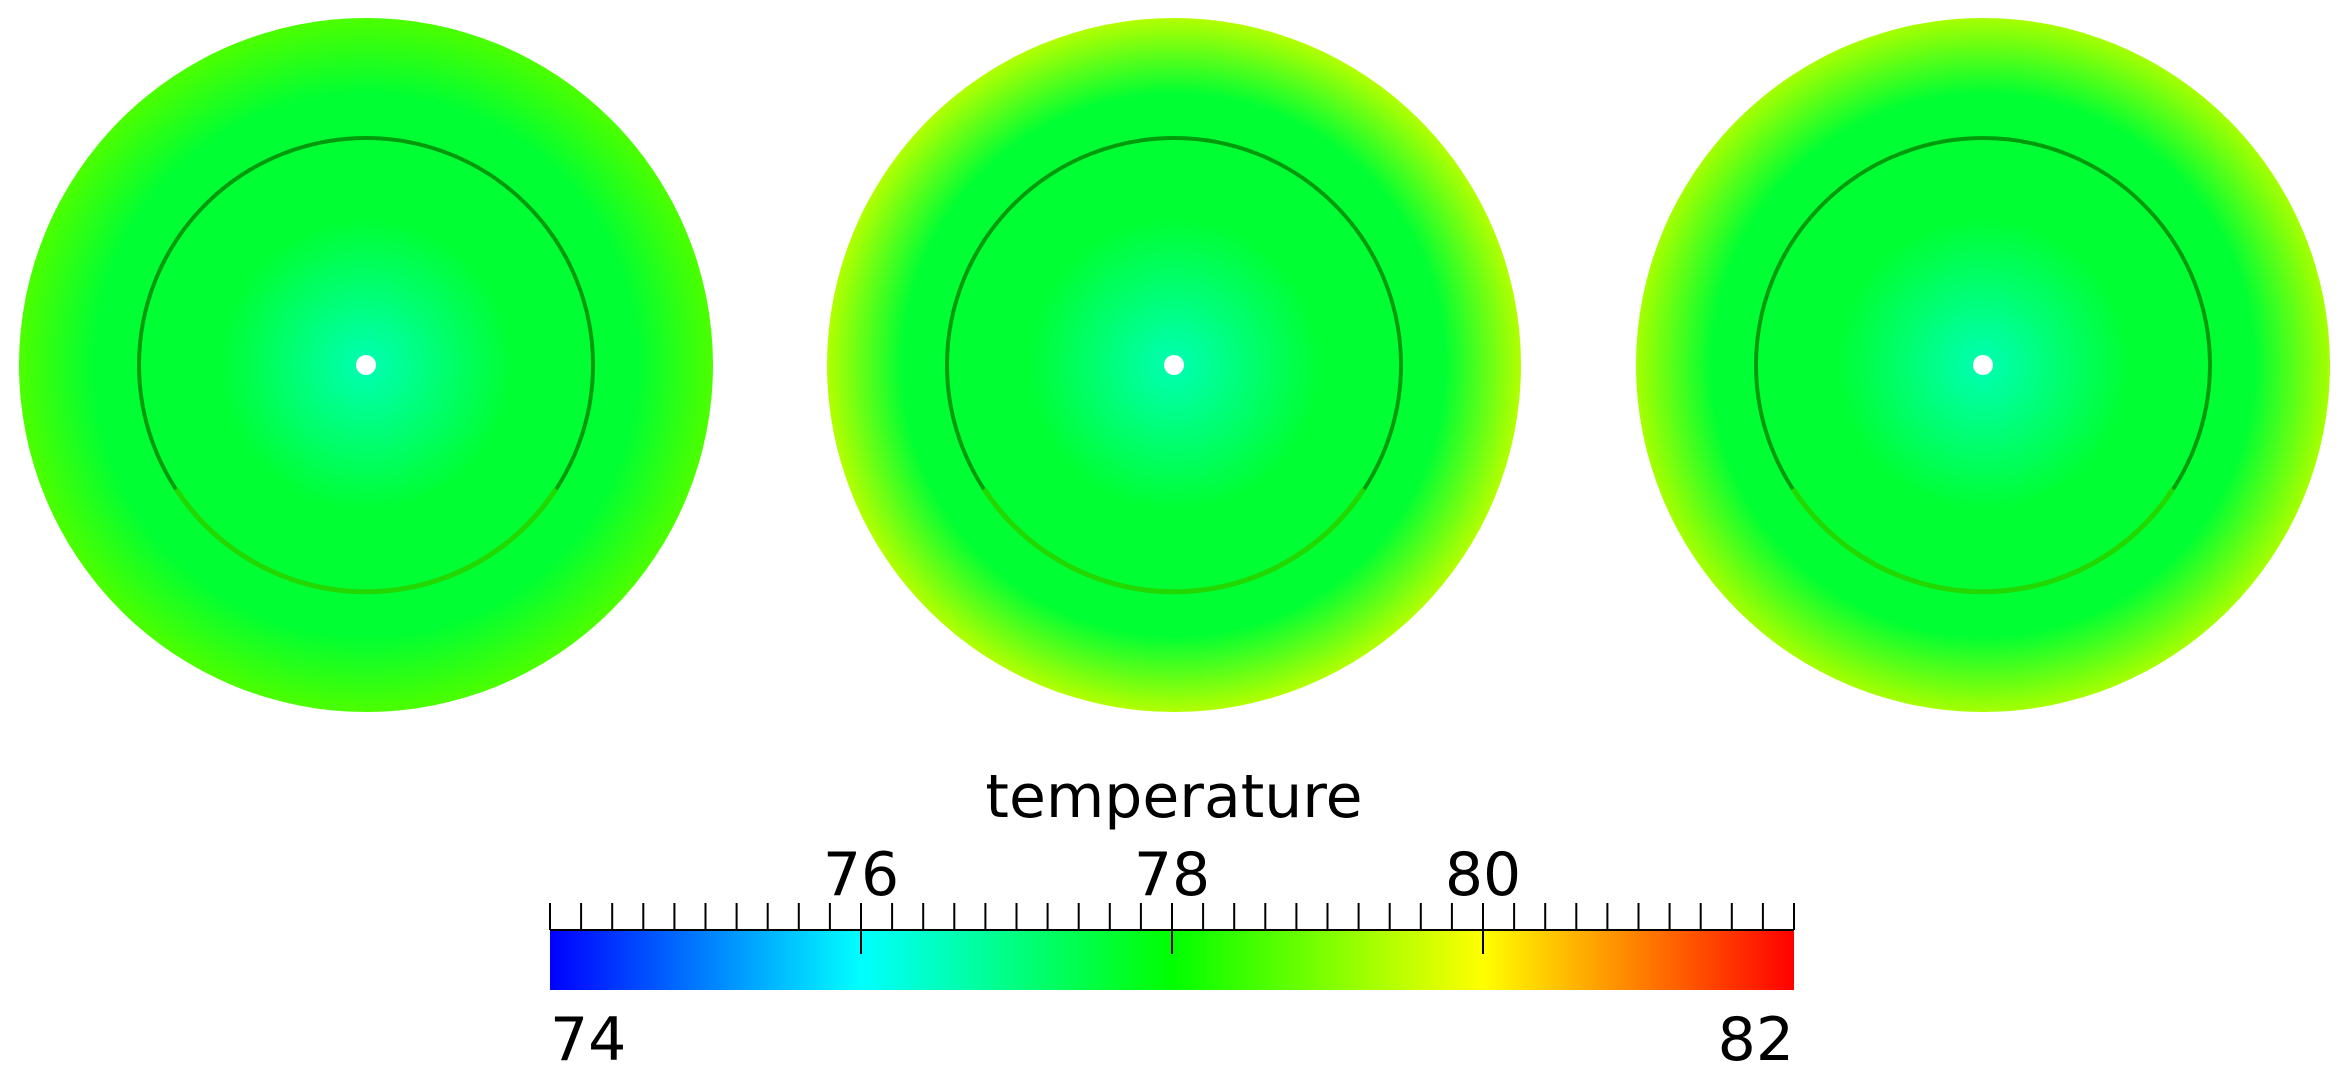 The width and height of the screenshot is (2344, 1080). Describe the element at coordinates (1174, 541) in the screenshot. I see `inner-ring-lower-arc-middle` at that location.